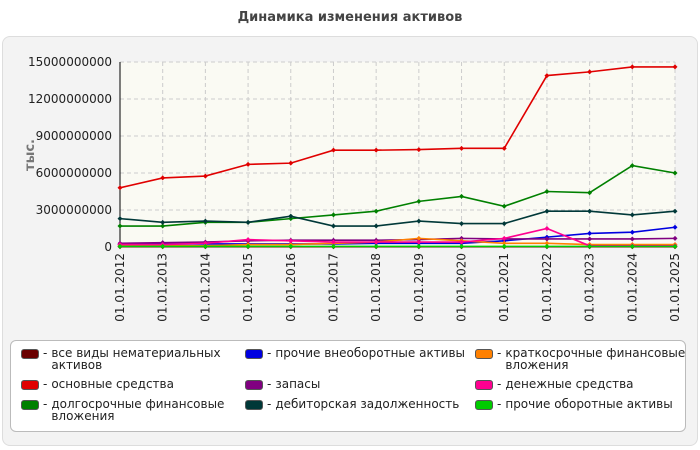 Image resolution: width=700 pixels, height=450 pixels. Describe the element at coordinates (569, 384) in the screenshot. I see `legend-label: денежные средства` at that location.